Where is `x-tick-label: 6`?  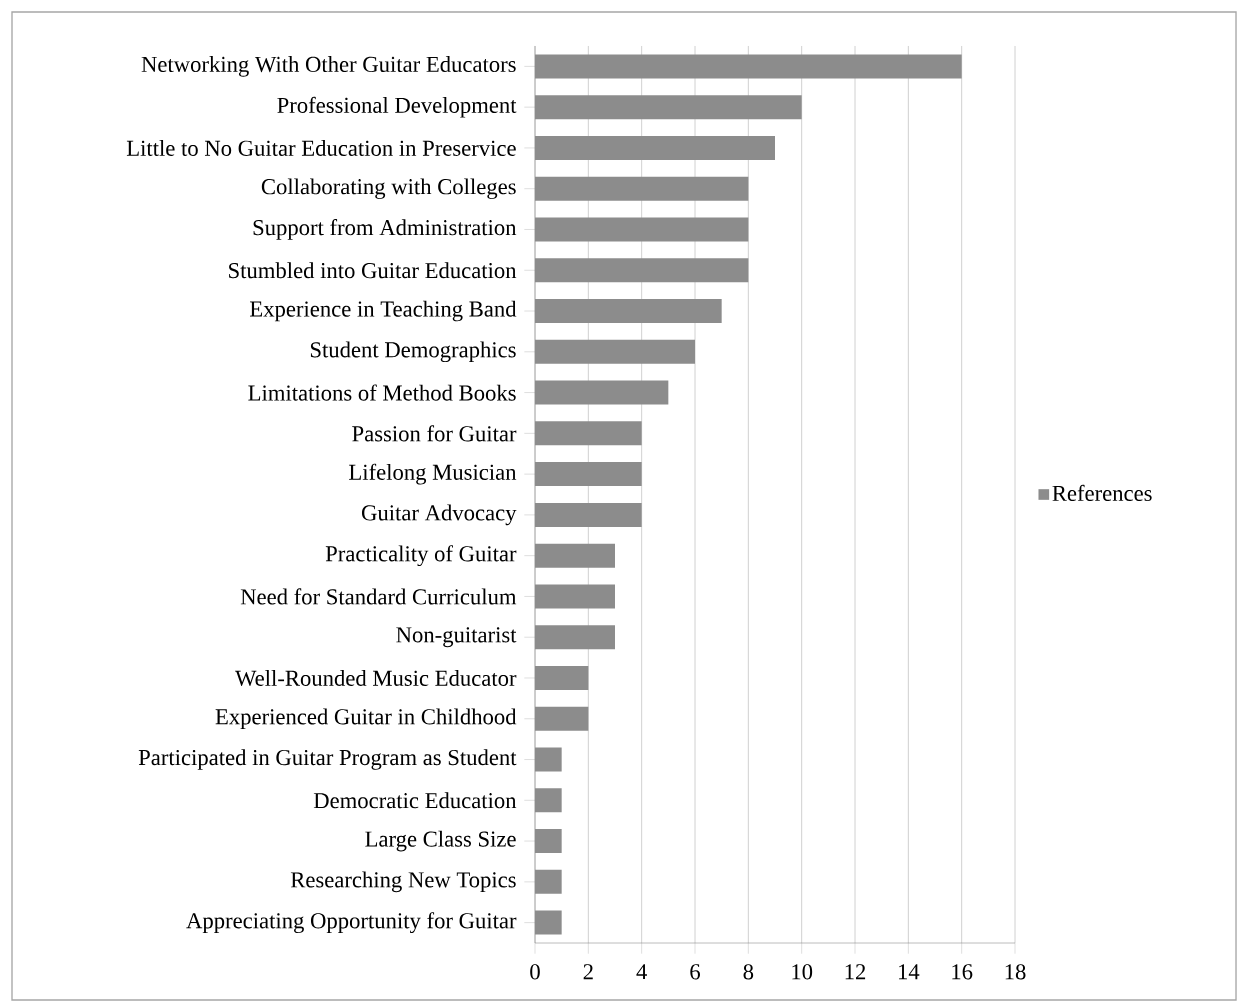
x-tick-label: 6 is located at coordinates (695, 972).